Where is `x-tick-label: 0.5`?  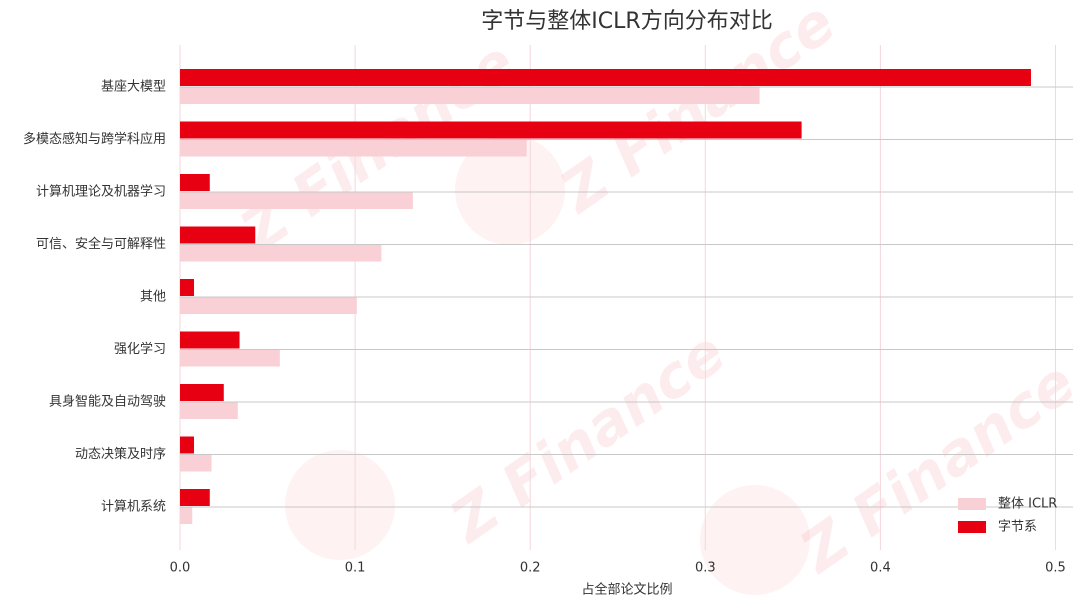 x-tick-label: 0.5 is located at coordinates (1055, 568).